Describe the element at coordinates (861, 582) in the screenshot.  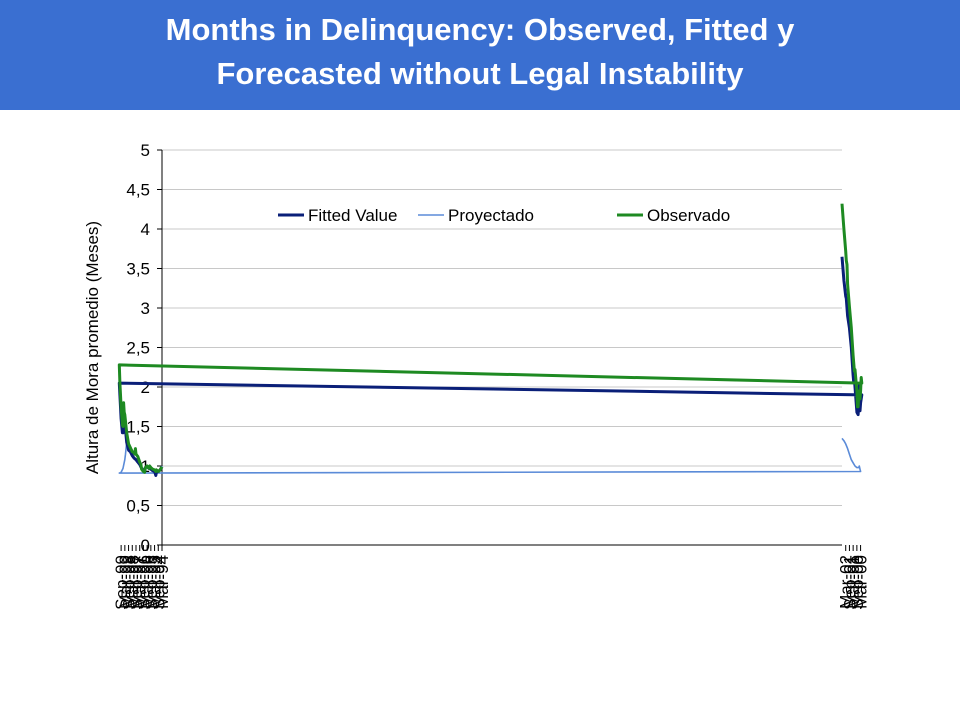
I see `x-tick-label: Mar-00` at that location.